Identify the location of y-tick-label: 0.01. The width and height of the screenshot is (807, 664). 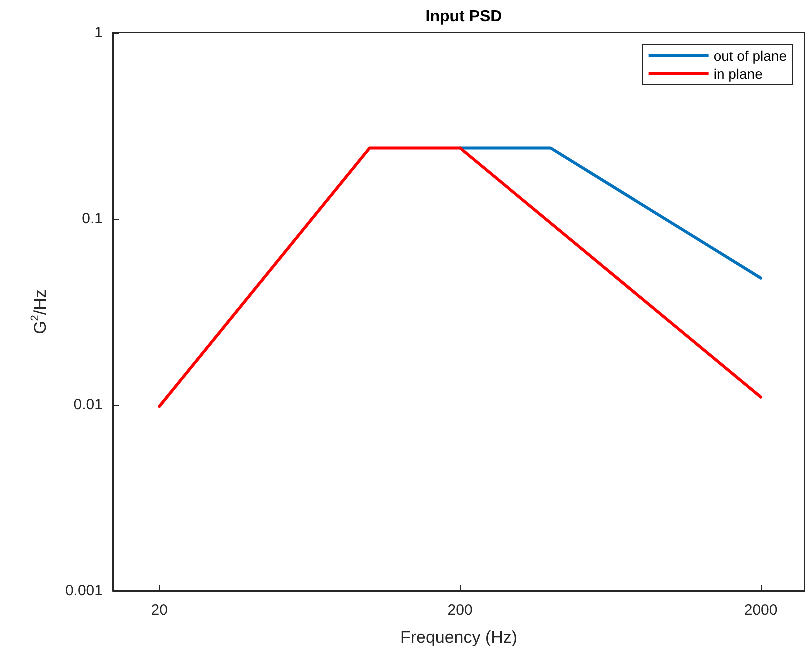
(88, 405).